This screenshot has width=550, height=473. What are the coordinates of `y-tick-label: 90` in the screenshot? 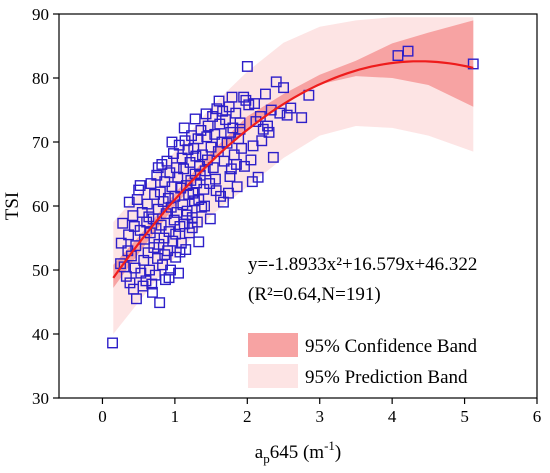 It's located at (40, 14).